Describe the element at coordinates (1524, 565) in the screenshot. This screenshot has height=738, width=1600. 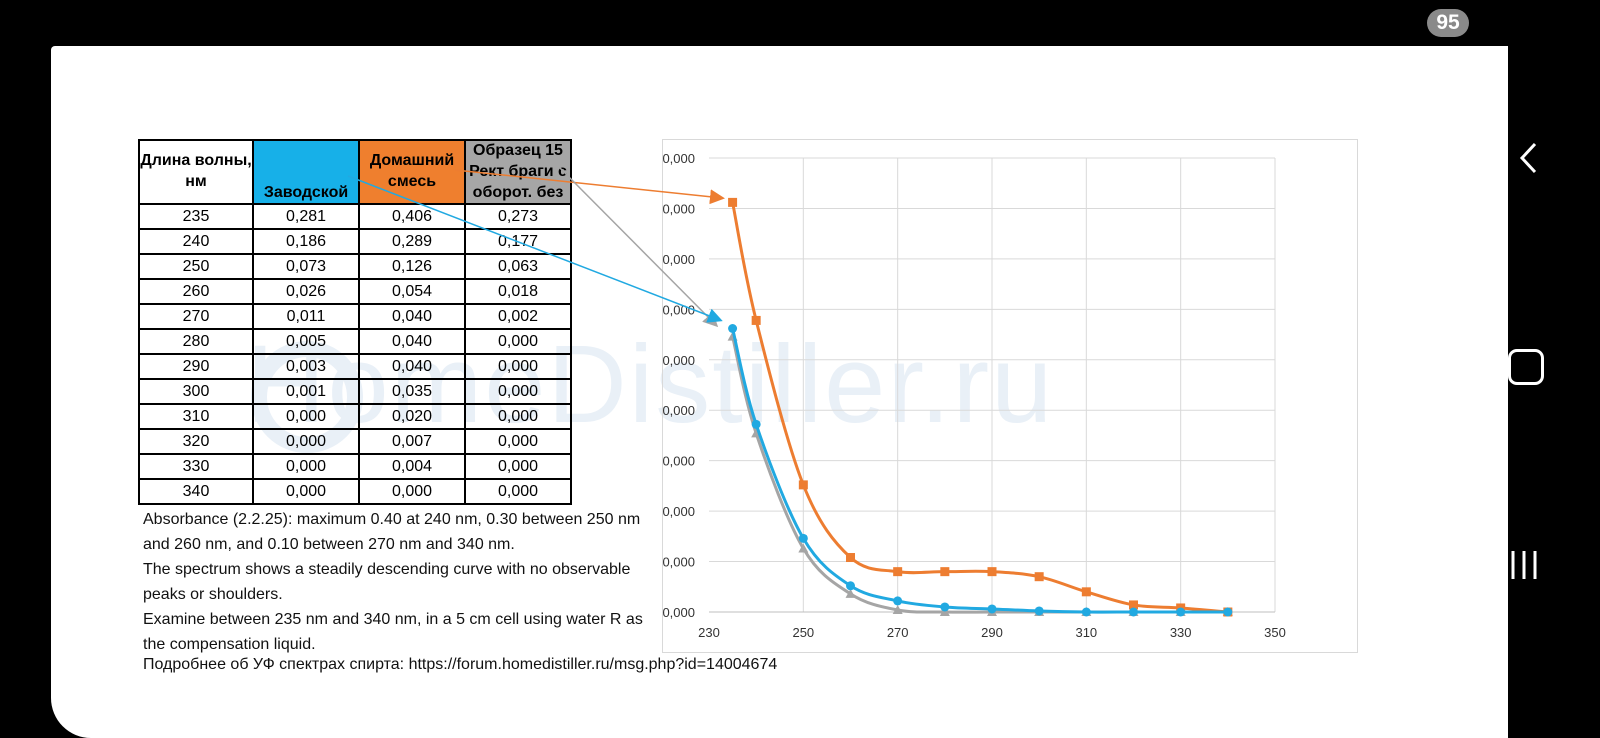
I see `recent-apps-icon` at that location.